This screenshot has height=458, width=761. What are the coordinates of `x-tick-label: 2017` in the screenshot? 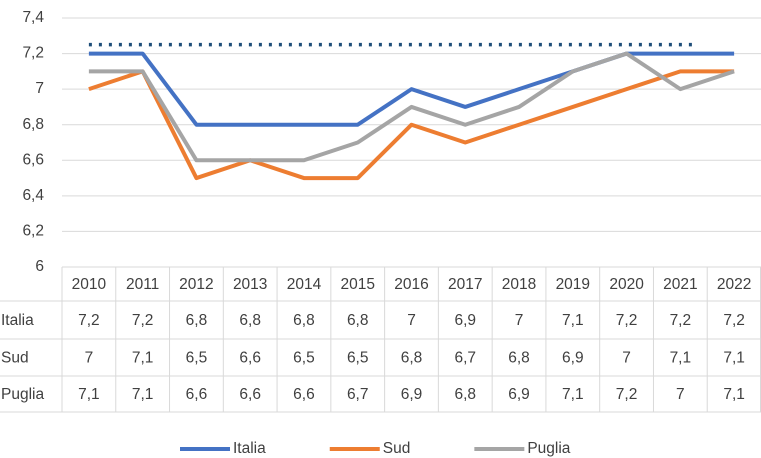 It's located at (465, 284).